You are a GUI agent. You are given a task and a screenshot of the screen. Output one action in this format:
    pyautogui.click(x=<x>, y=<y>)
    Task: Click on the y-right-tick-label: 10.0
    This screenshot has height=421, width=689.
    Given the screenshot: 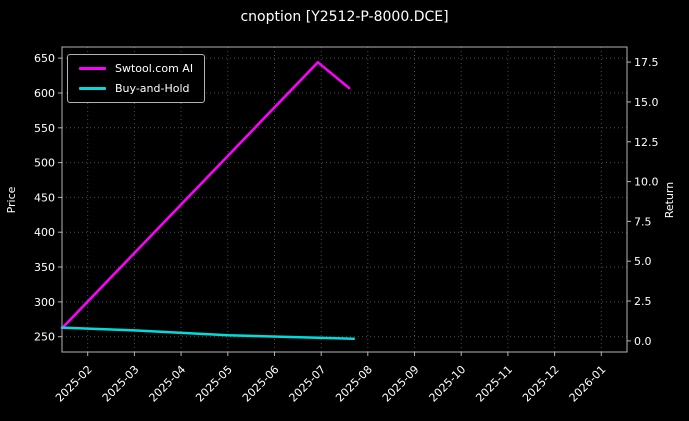 What is the action you would take?
    pyautogui.click(x=646, y=182)
    